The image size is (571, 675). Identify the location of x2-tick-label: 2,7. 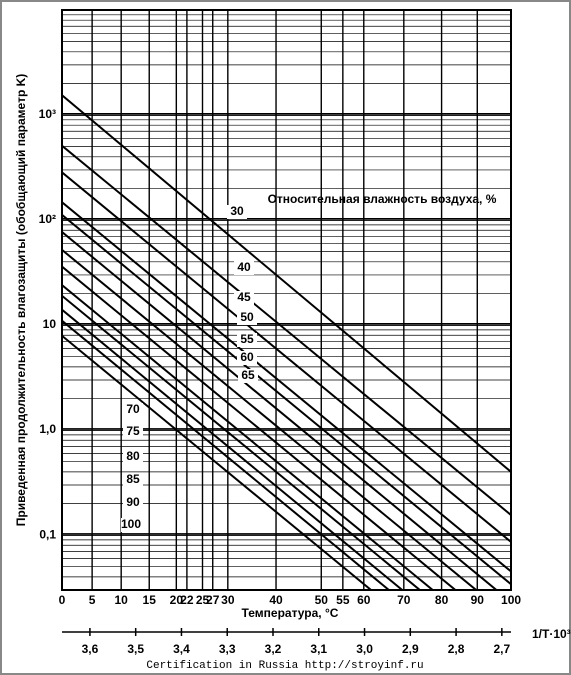
(502, 649).